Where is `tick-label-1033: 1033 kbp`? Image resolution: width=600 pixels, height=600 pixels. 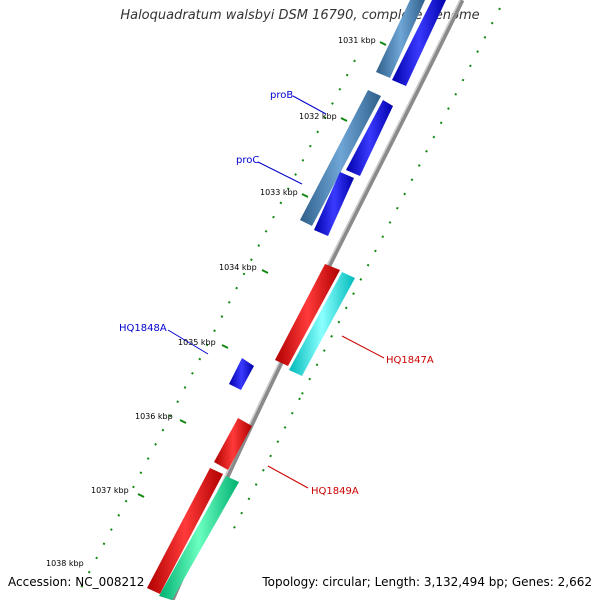 tick-label-1033: 1033 kbp is located at coordinates (279, 192).